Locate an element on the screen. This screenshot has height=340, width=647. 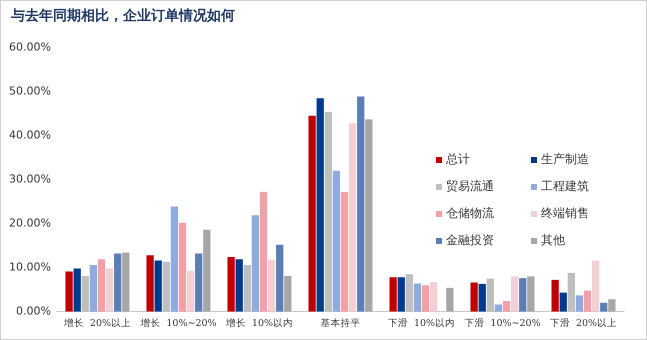
y-tick-label: 50.00% is located at coordinates (29, 91).